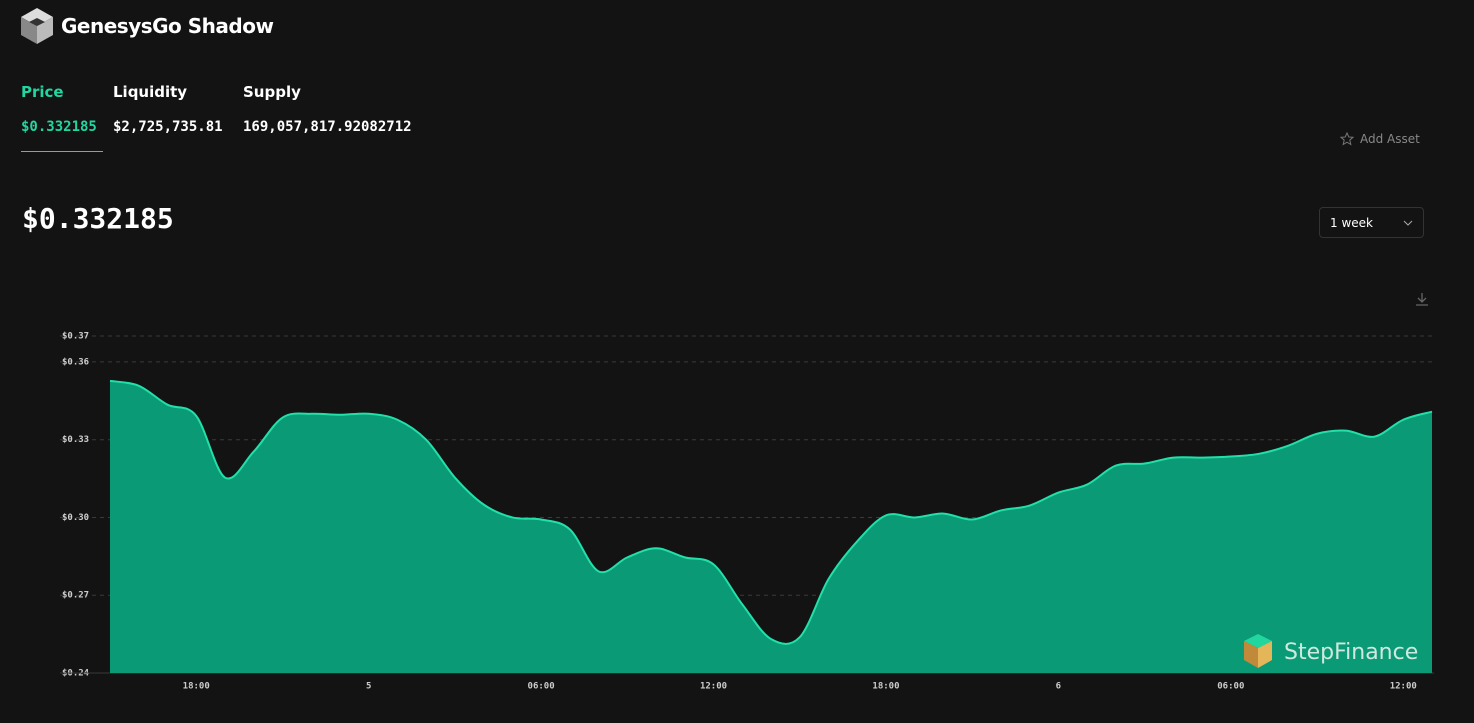 The width and height of the screenshot is (1474, 723). I want to click on y-tick-label: $0.36, so click(75, 362).